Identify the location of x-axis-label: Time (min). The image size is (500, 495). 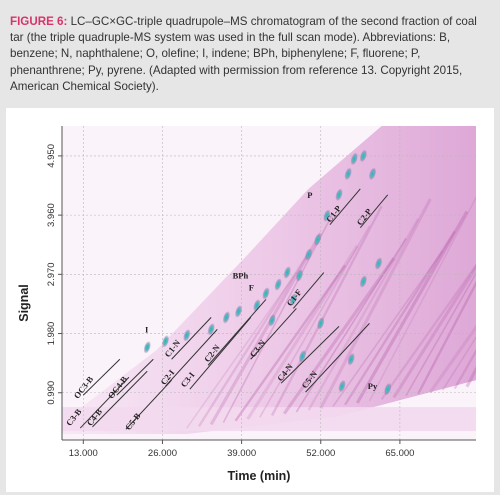
(259, 476).